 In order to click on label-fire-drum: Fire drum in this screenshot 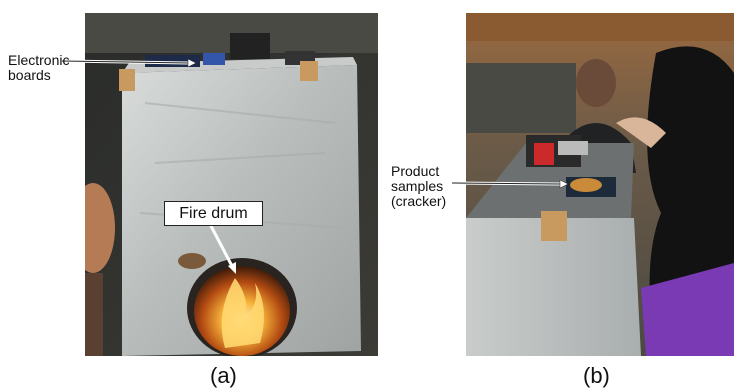, I will do `click(213, 213)`.